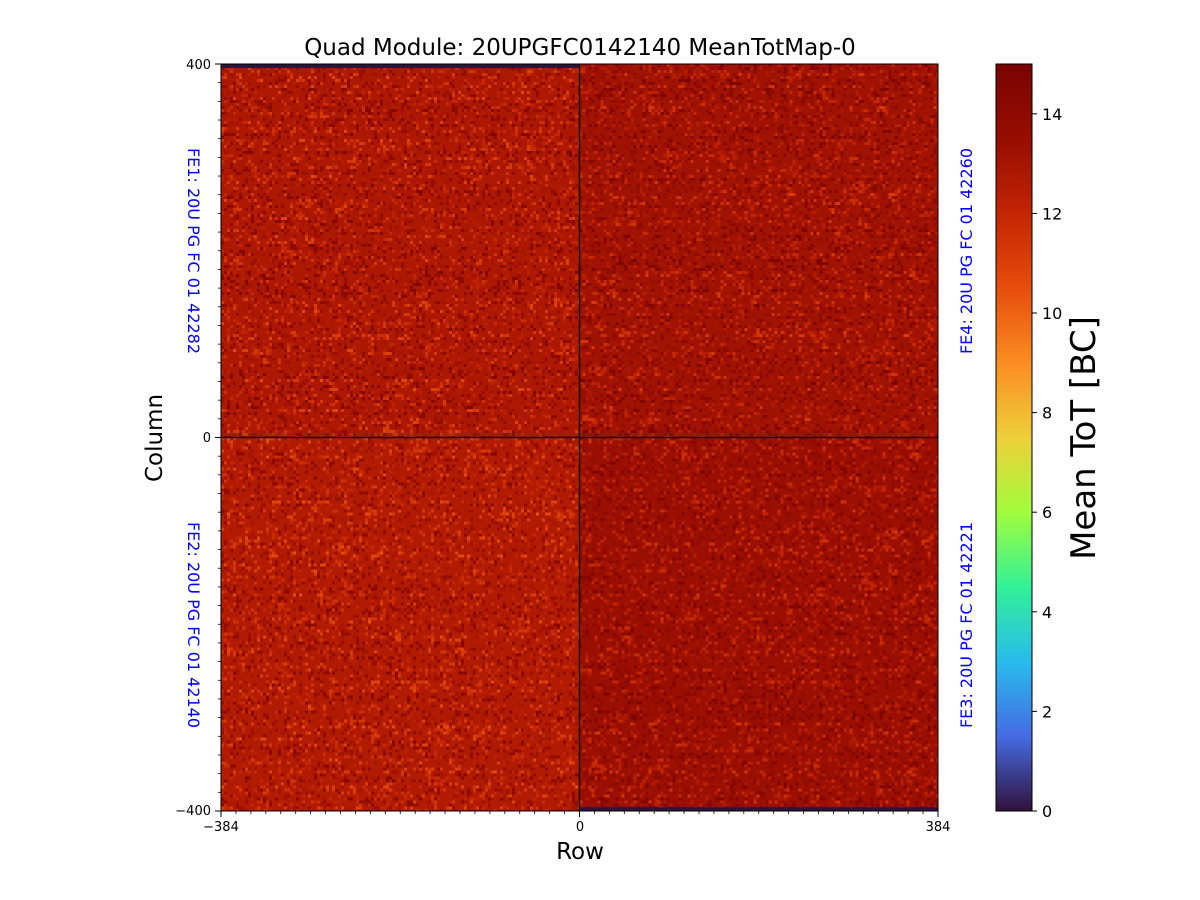  I want to click on colorbar-tick-label: 0, so click(1047, 811).